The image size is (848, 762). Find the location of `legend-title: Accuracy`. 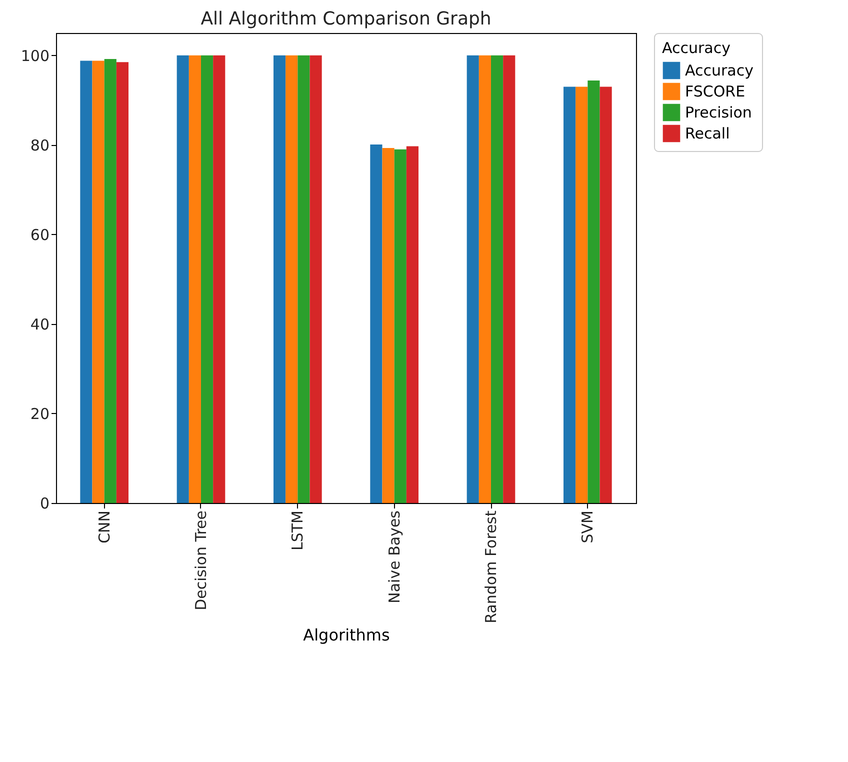

legend-title: Accuracy is located at coordinates (696, 48).